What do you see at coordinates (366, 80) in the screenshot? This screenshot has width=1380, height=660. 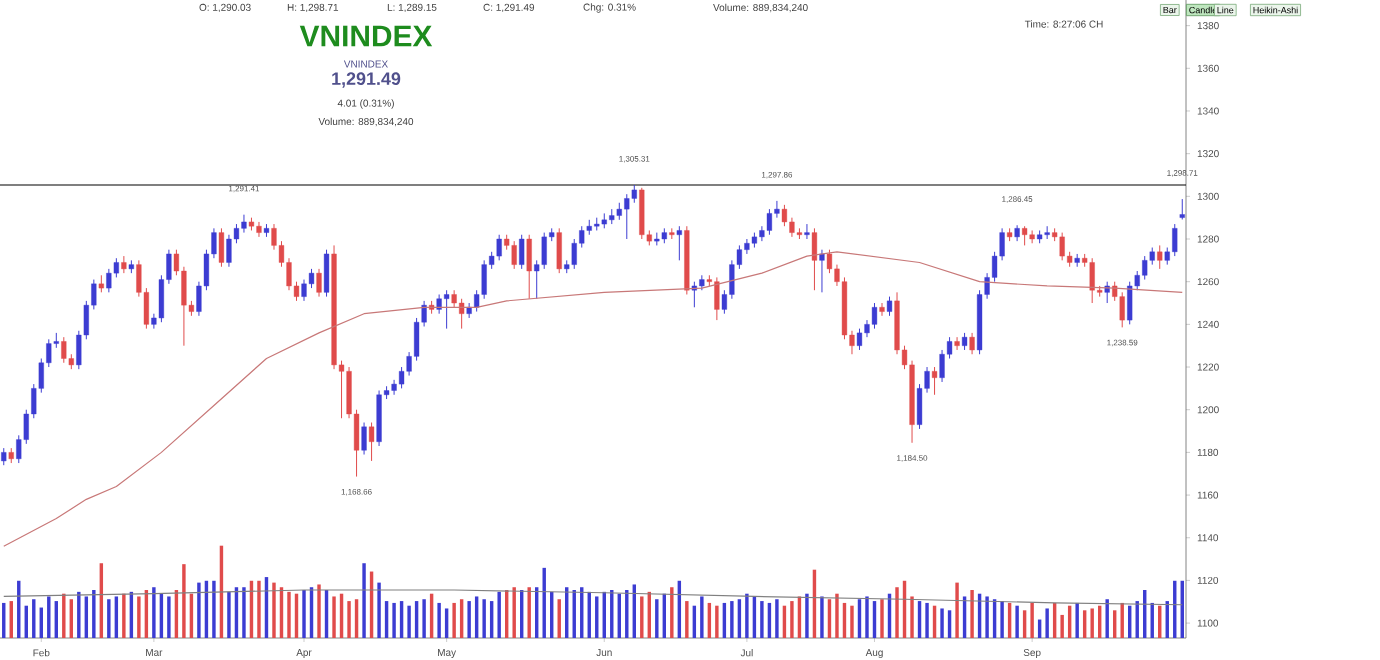 I see `annotation: 1,291.49` at bounding box center [366, 80].